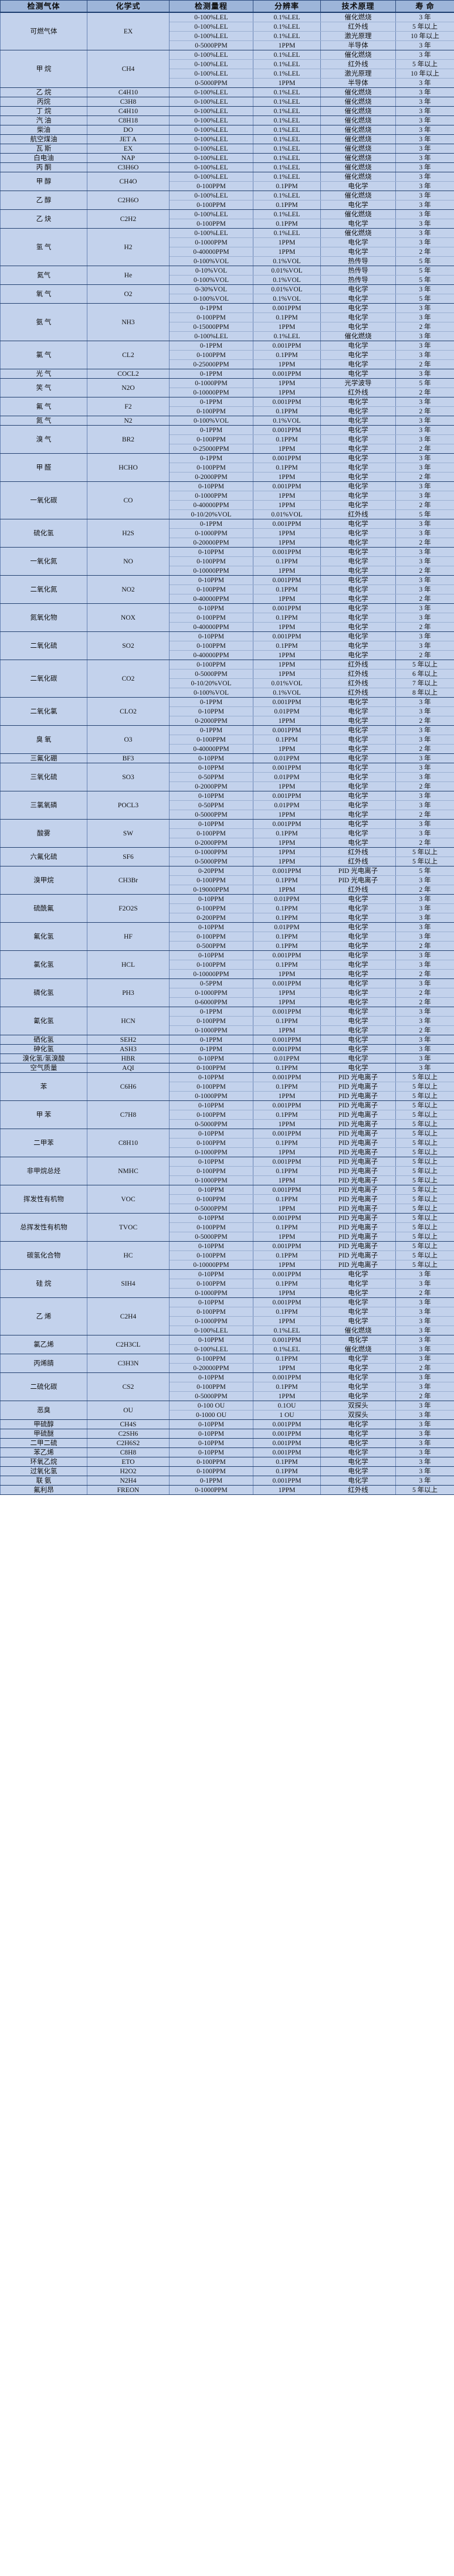 This screenshot has width=454, height=2576. I want to click on table-row: 氧 气 O2 0-30%VOL 0.01%VOL 电化学 3 年, so click(227, 294).